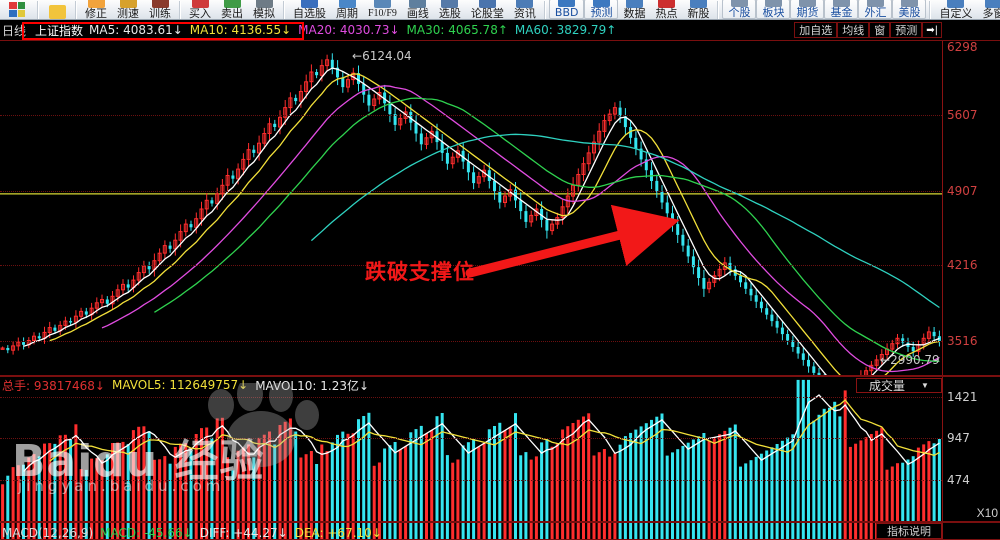  I want to click on chart-header-buttons: 加自选 均线窗预测 ➡|, so click(868, 30).